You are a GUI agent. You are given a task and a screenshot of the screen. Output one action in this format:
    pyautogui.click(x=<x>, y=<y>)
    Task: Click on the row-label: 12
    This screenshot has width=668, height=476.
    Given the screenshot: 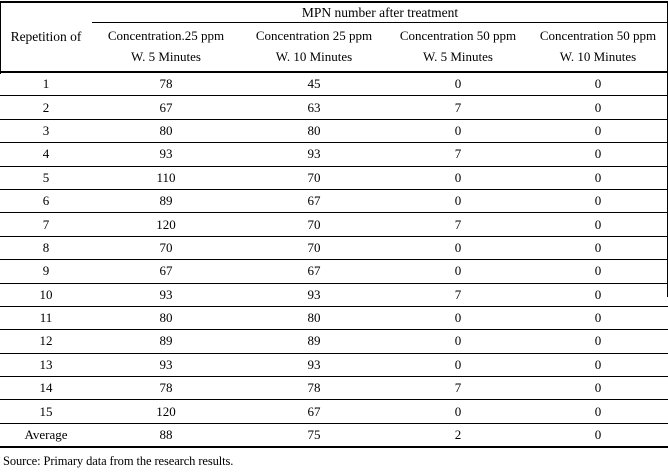 What is the action you would take?
    pyautogui.click(x=46, y=341)
    